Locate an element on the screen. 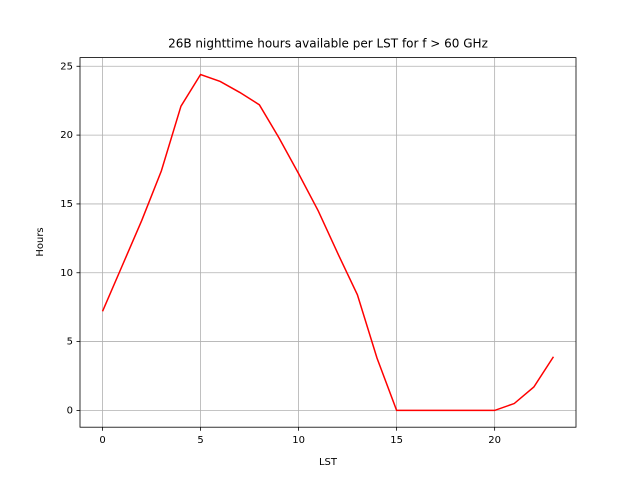 The image size is (640, 480). y-axis-label: Hours is located at coordinates (40, 241).